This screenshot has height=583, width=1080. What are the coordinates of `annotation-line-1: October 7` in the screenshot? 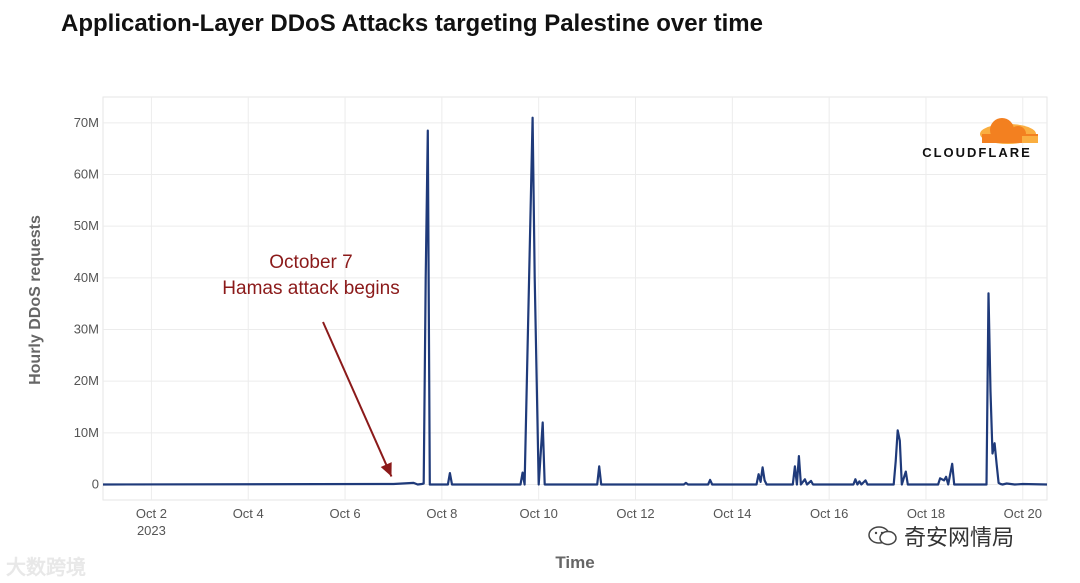 It's located at (311, 262).